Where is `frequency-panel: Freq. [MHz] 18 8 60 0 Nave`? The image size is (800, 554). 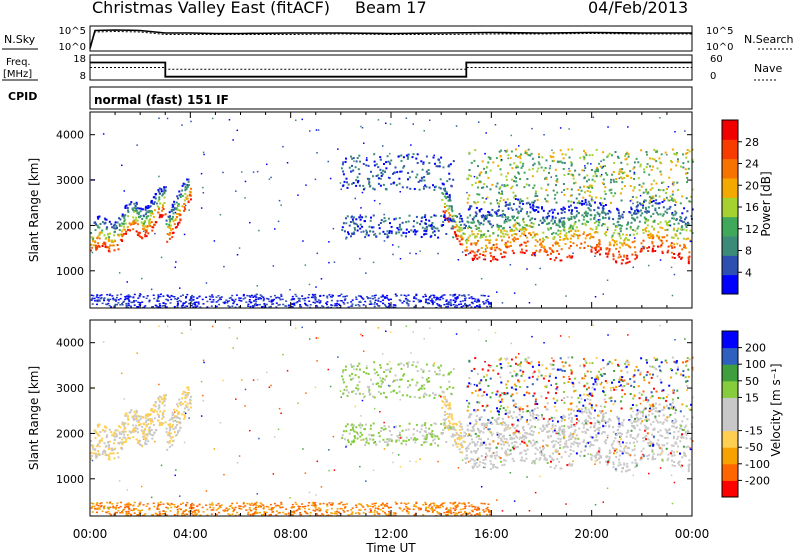
frequency-panel: Freq. [MHz] 18 8 60 0 Nave is located at coordinates (392, 68).